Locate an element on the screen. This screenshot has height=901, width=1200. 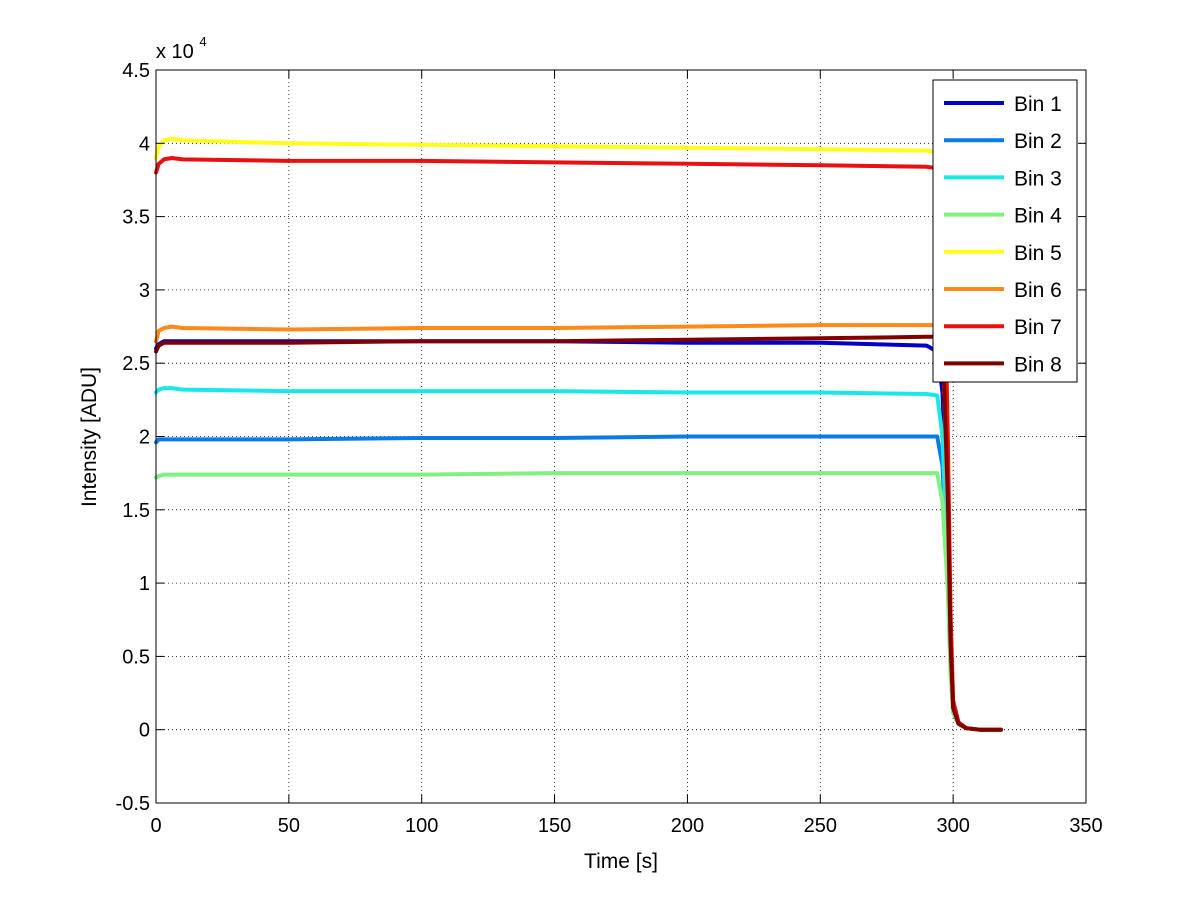
legend: Bin 1 Bin 2 Bin 3 Bin 4 Bin 5 Bin 6 Bin 7 Bin 8 is located at coordinates (1005, 231).